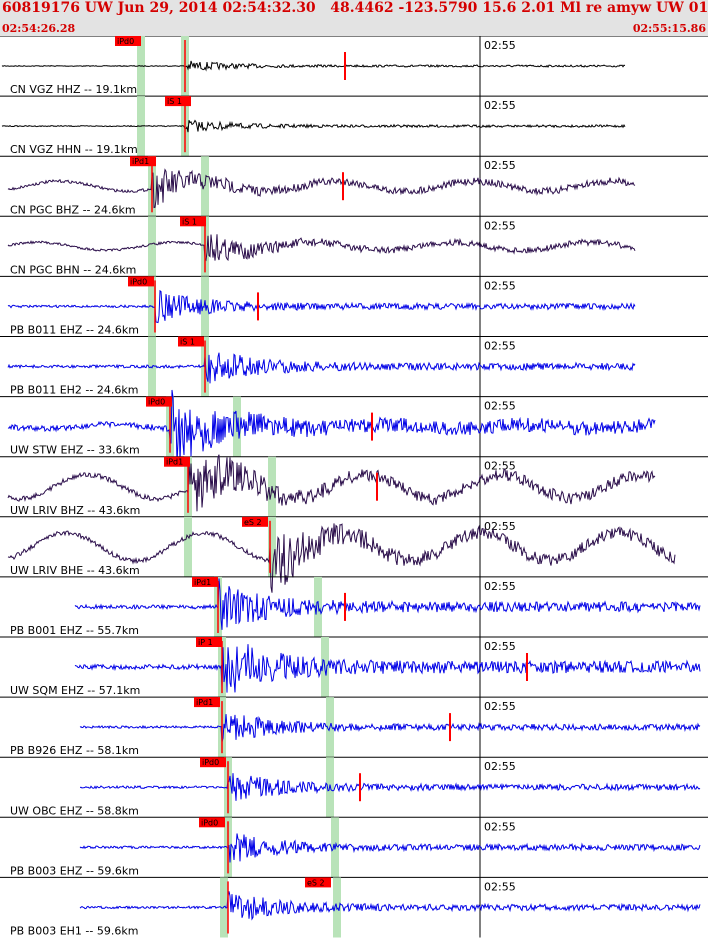 This screenshot has width=708, height=938. What do you see at coordinates (75, 450) in the screenshot?
I see `station-label: UW STW EHZ -- 33.6km` at bounding box center [75, 450].